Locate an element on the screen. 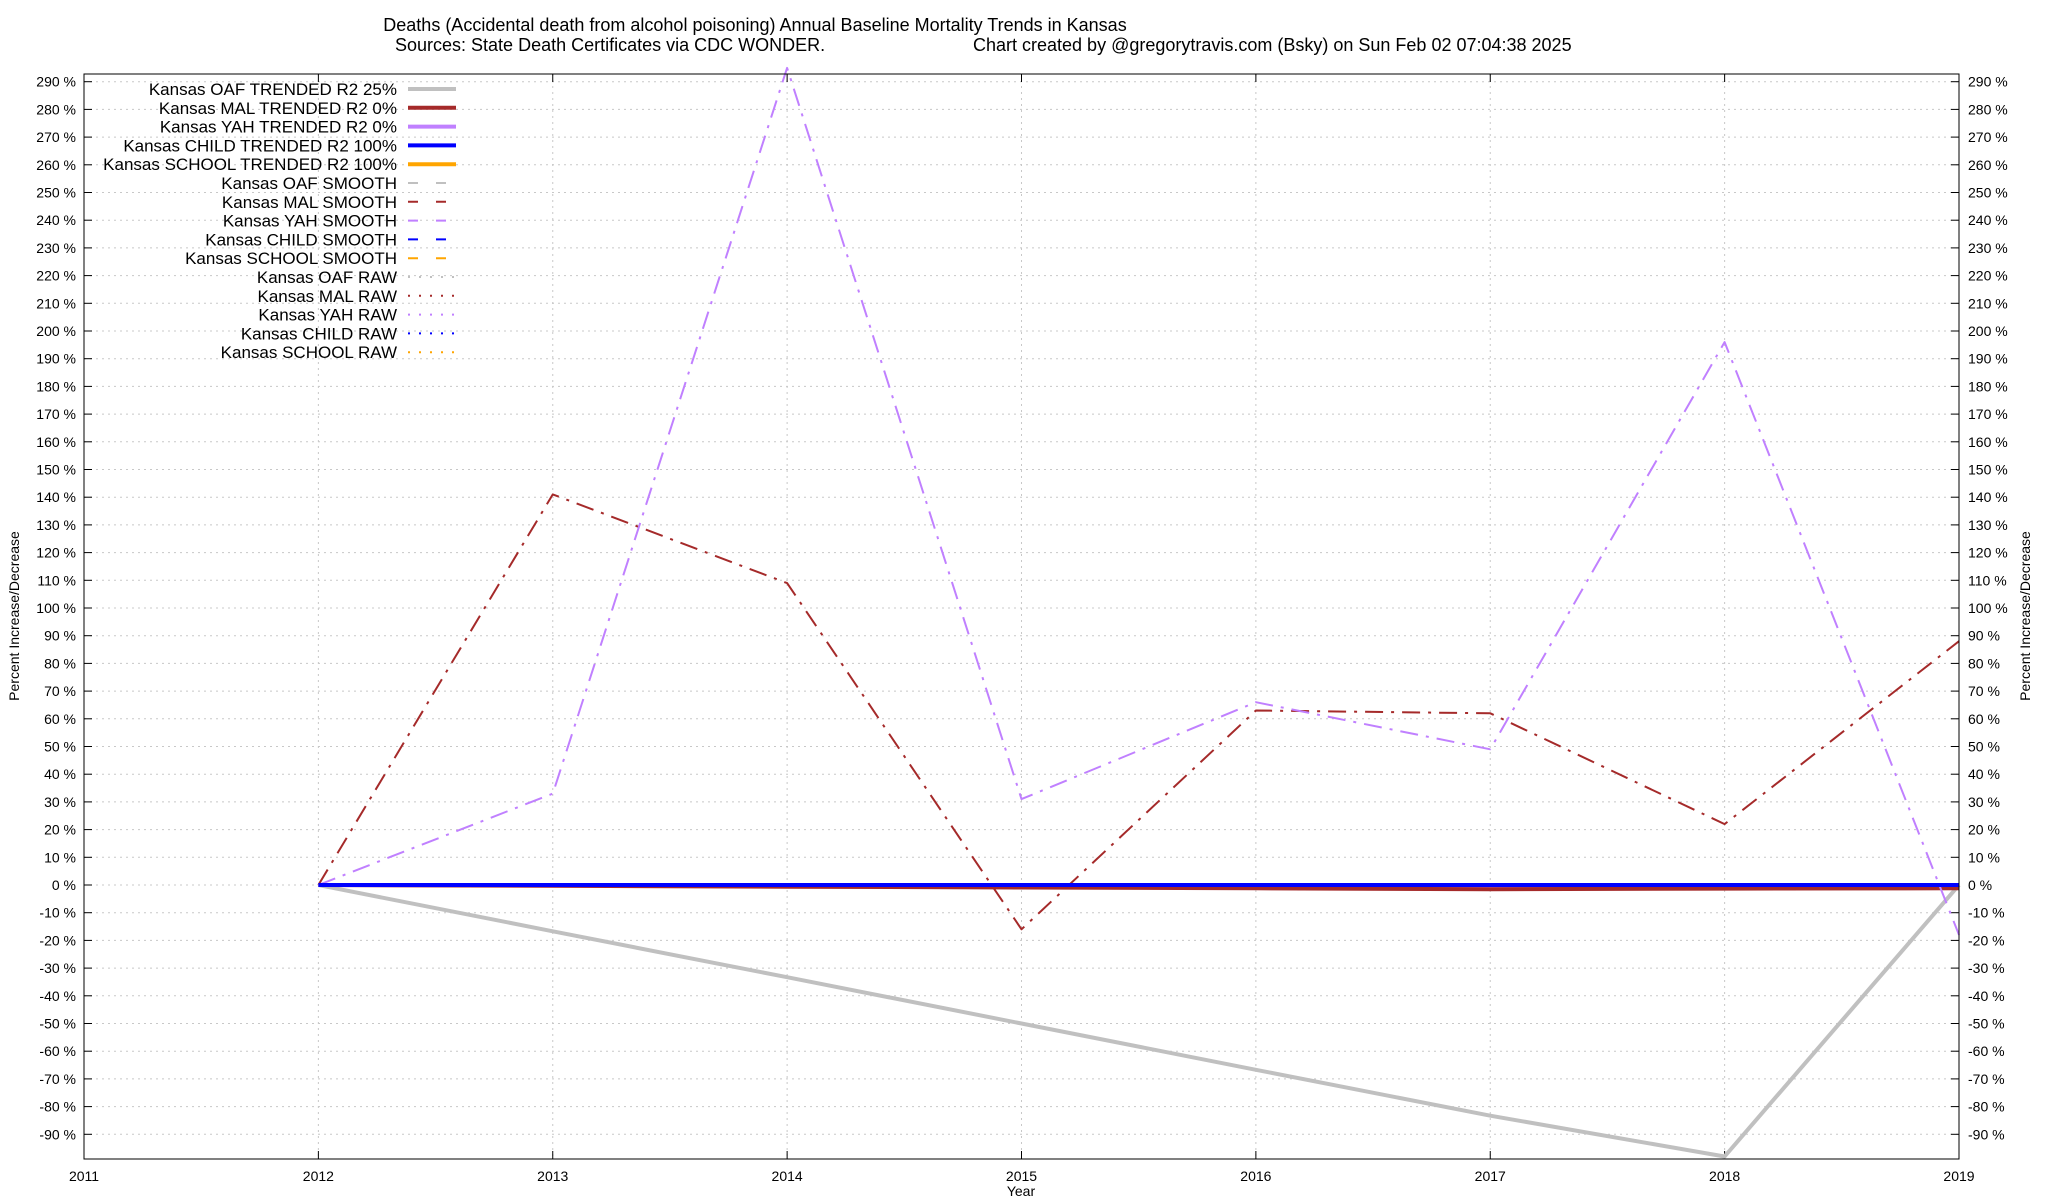  legend-label: Kansas YAH RAW is located at coordinates (327, 315).